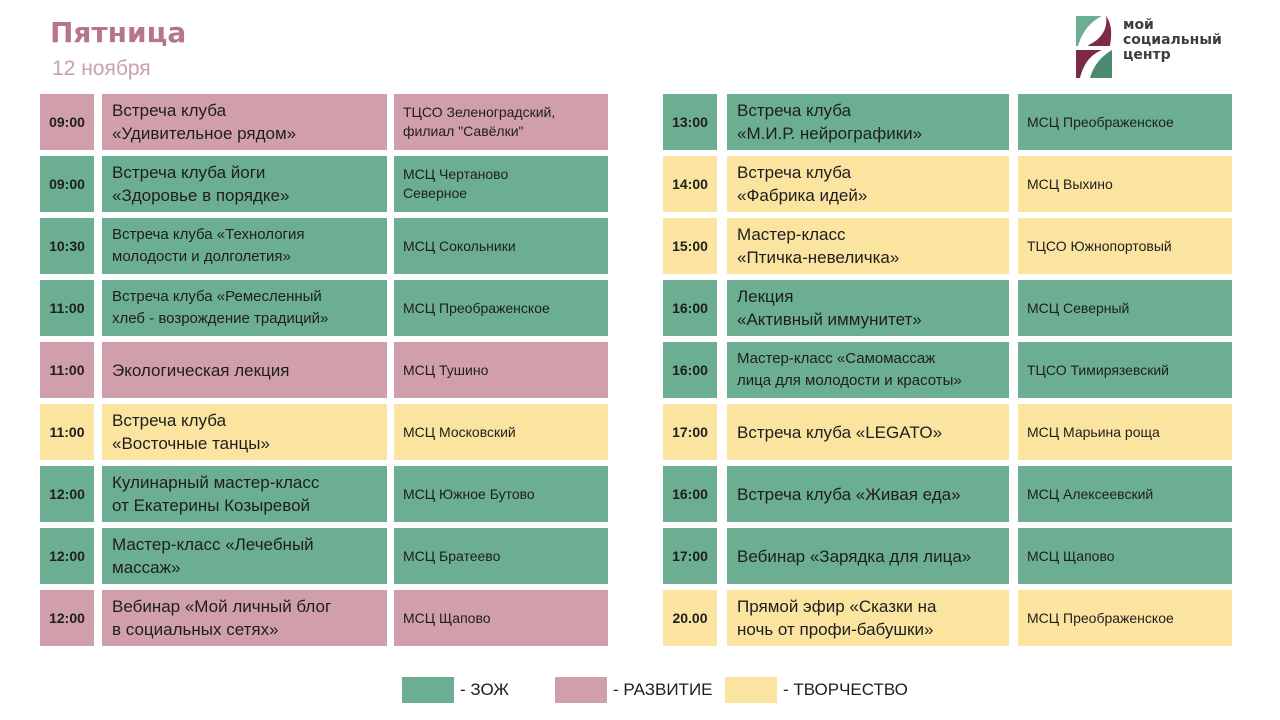 Image resolution: width=1280 pixels, height=720 pixels. I want to click on event-title: Мастер-класс «Птичка-невеличка», so click(868, 246).